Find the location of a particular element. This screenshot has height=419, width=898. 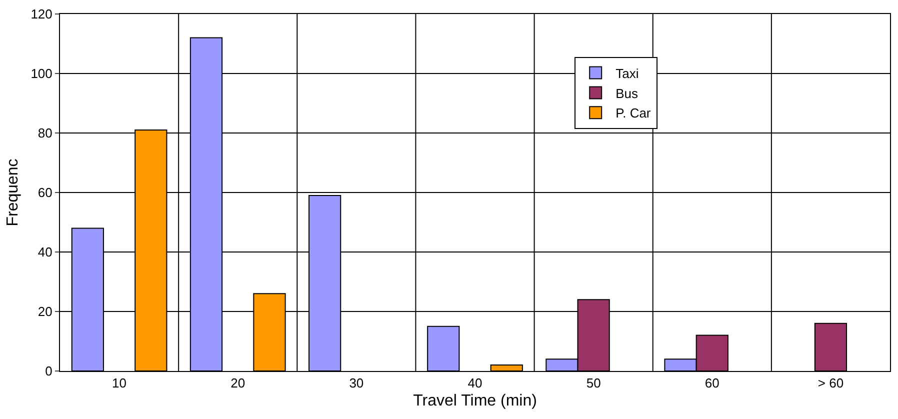

x-tick-label: 20 is located at coordinates (238, 383).